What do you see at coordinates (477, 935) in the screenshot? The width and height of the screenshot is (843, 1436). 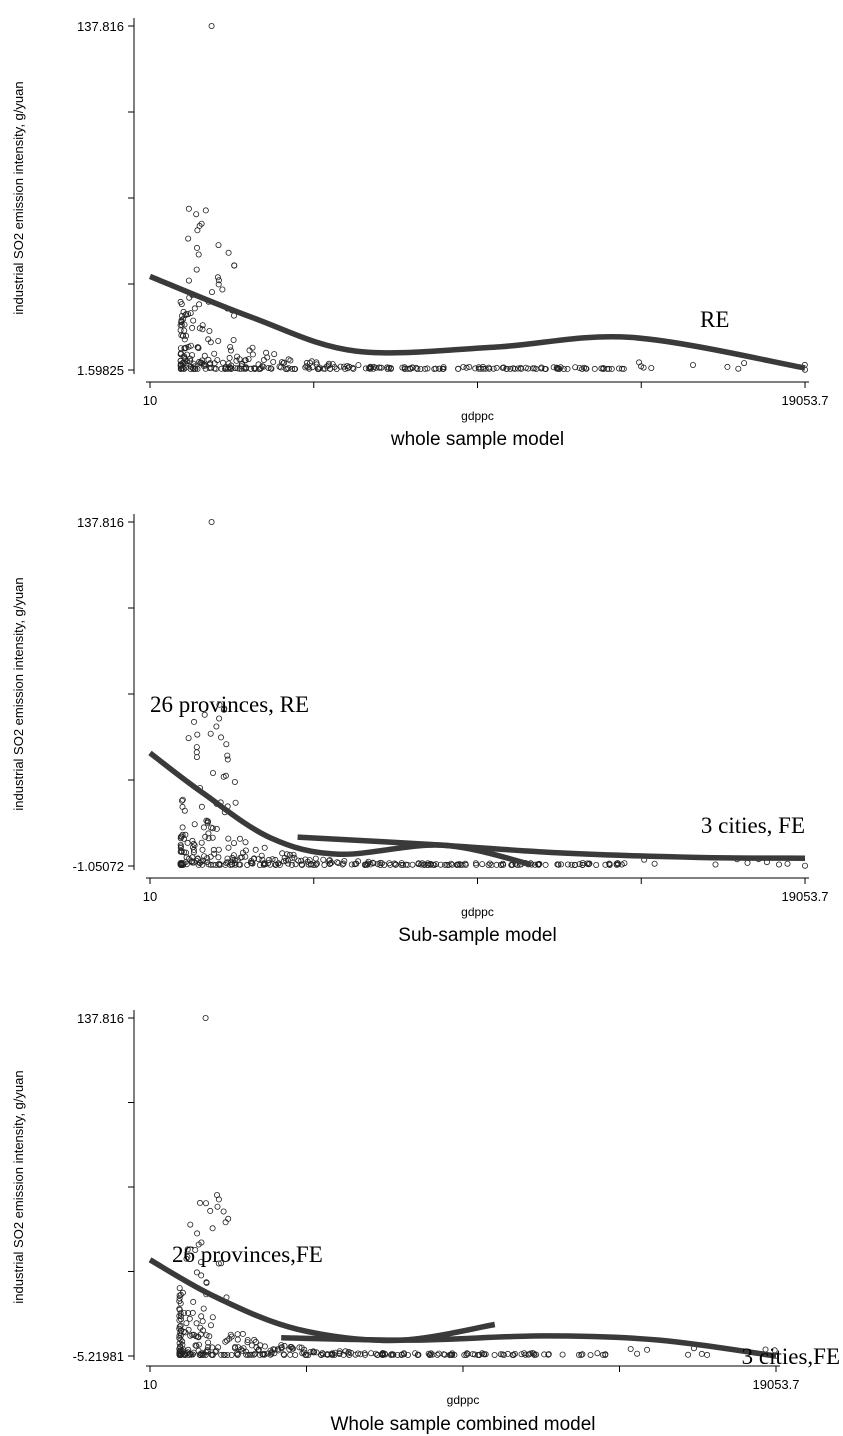 I see `chart-title: Sub-sample model` at bounding box center [477, 935].